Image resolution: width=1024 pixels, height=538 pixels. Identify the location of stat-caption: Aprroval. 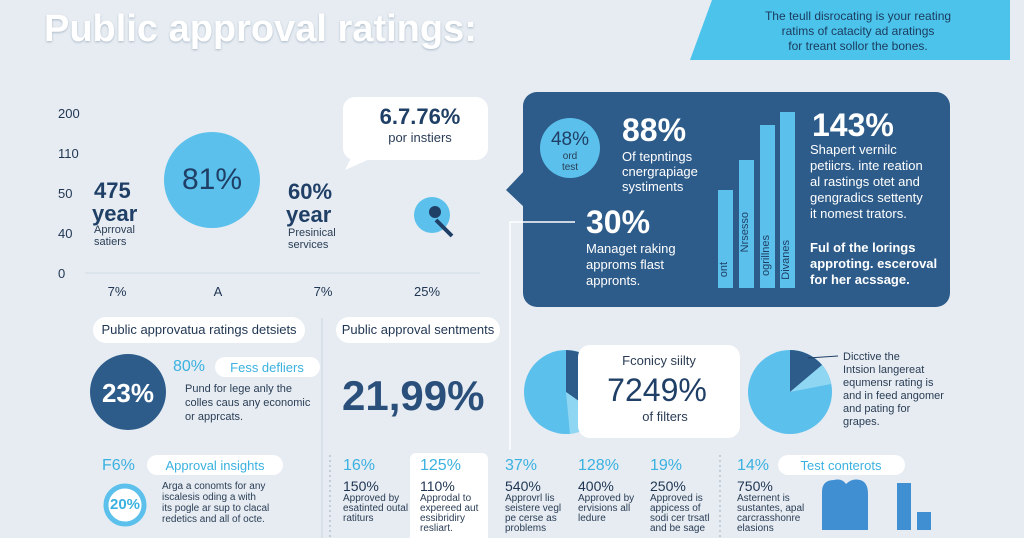
(114, 230).